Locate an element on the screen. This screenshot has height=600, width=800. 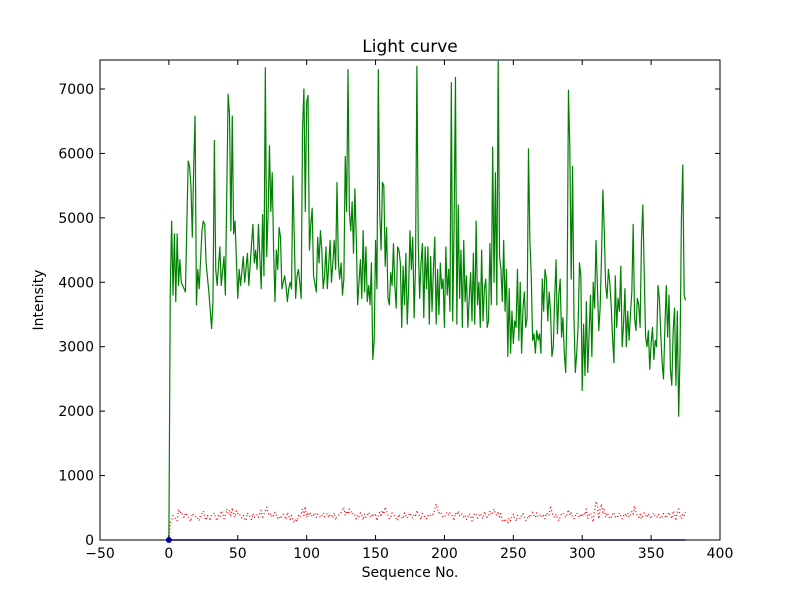
x-tick-label: 400 is located at coordinates (720, 554).